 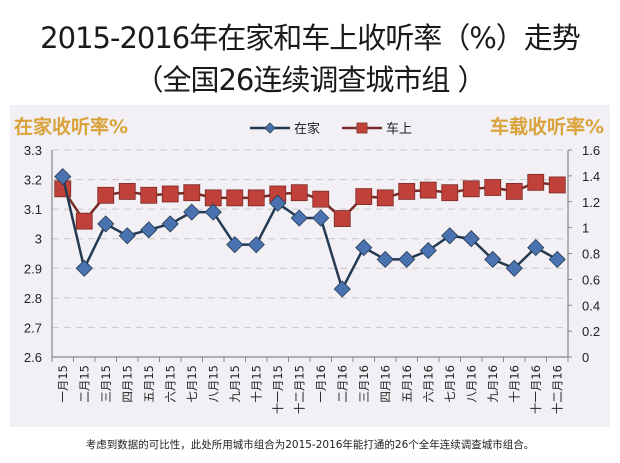 I want to click on legend-label-car: 车上, so click(x=399, y=129).